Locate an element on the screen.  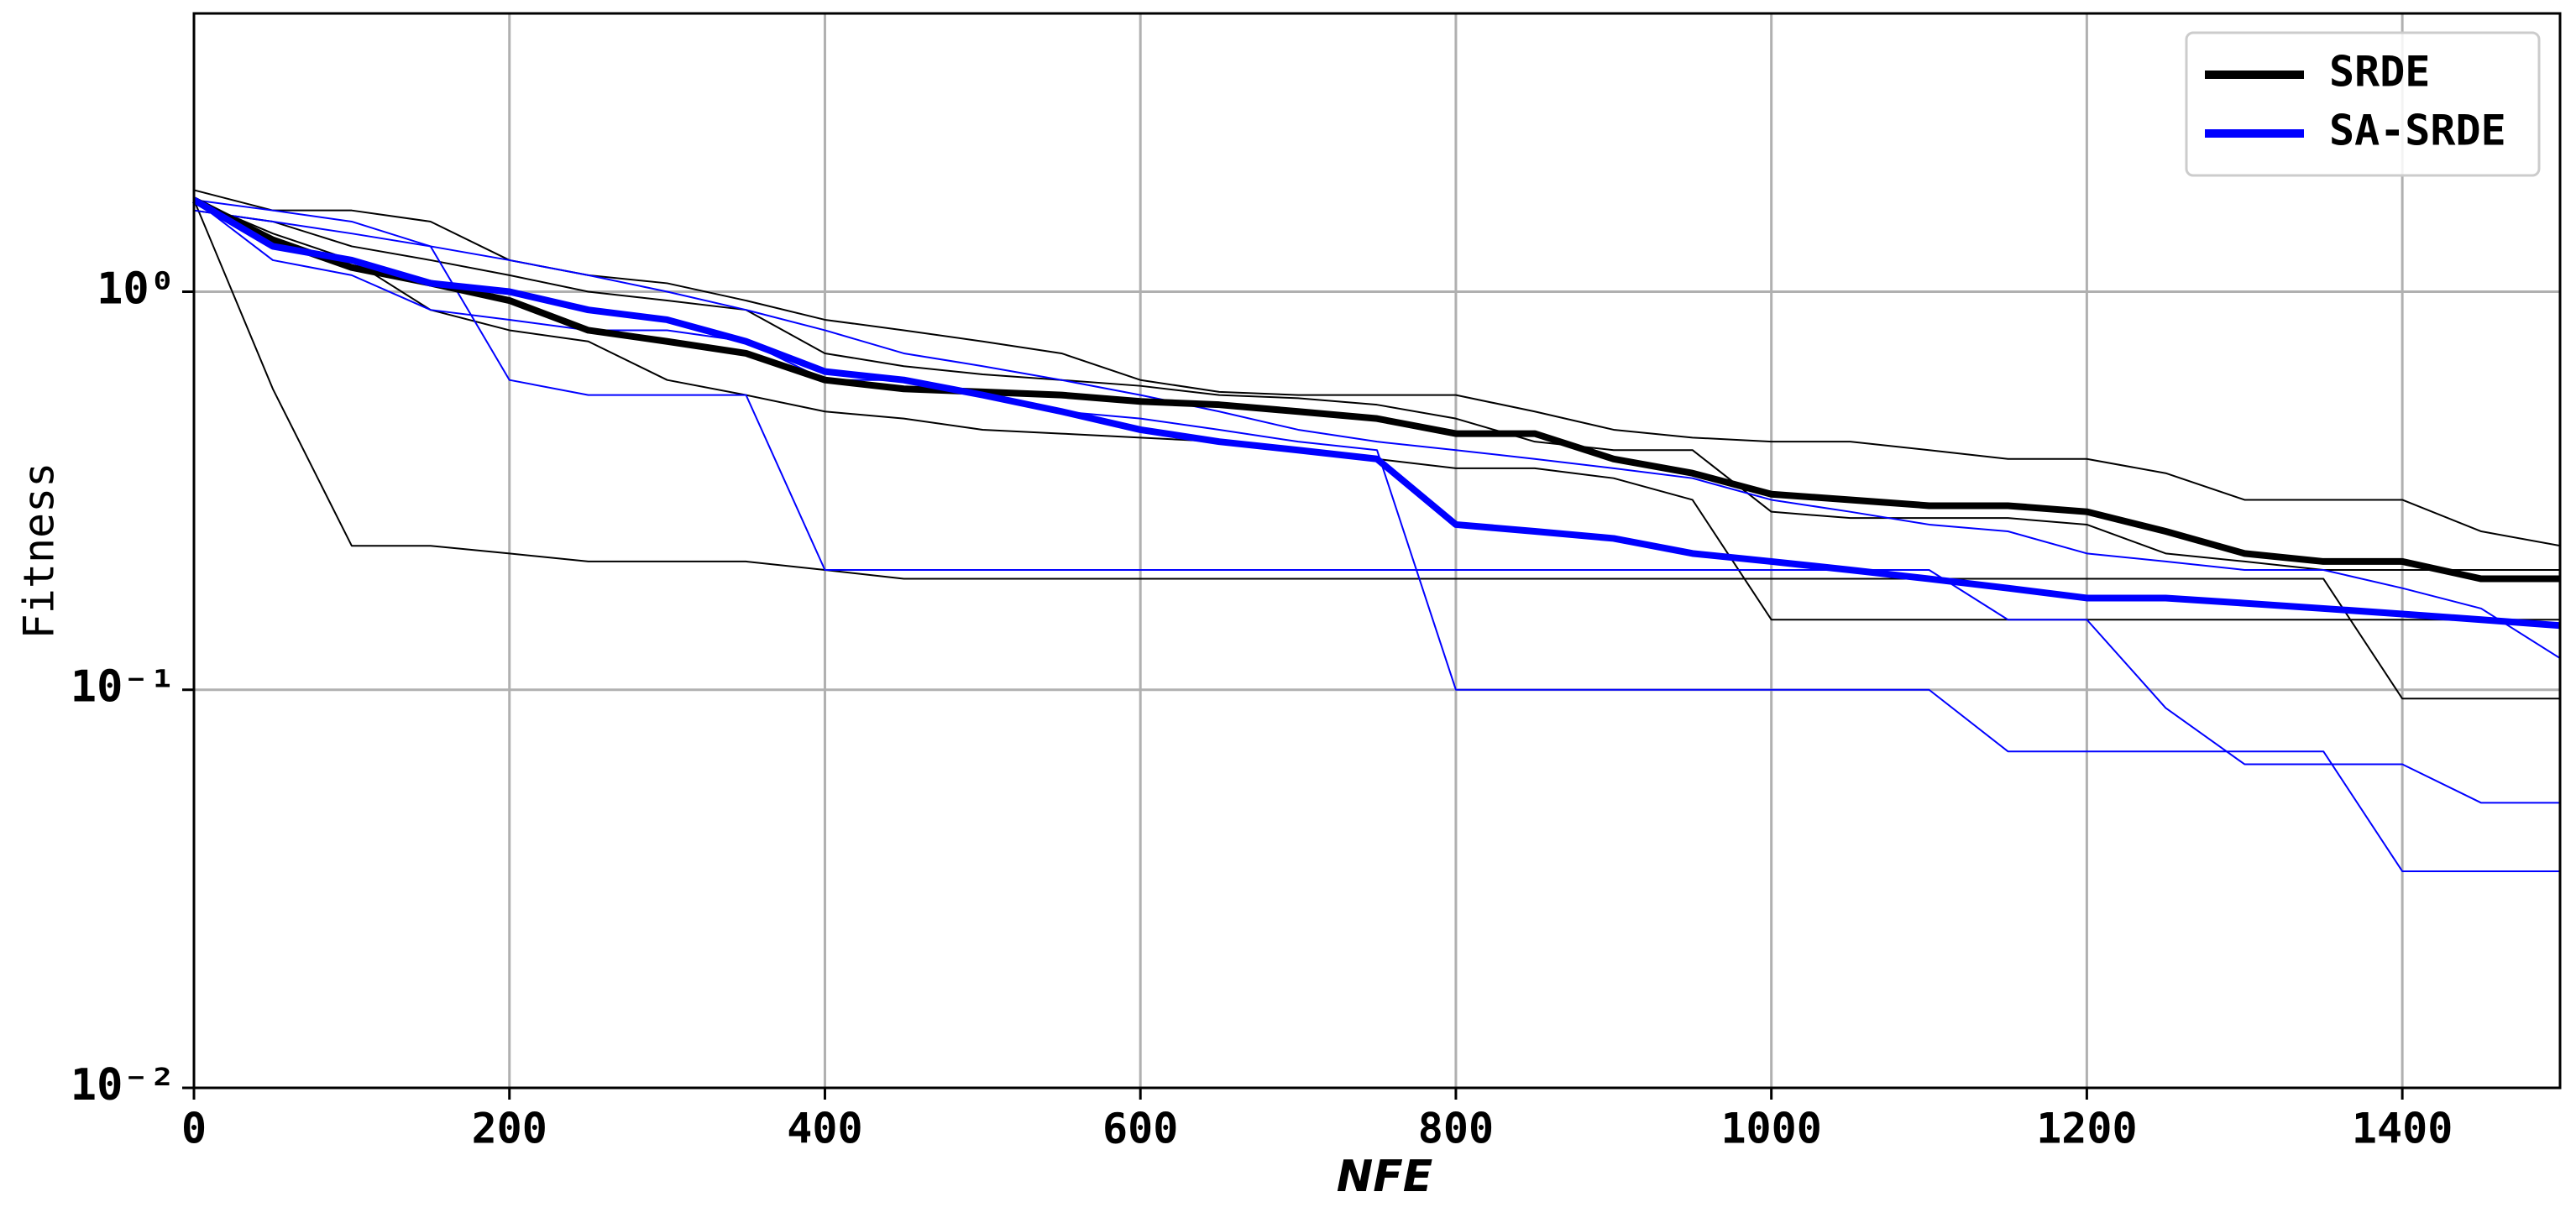
x-tick-label: 200 is located at coordinates (510, 1129).